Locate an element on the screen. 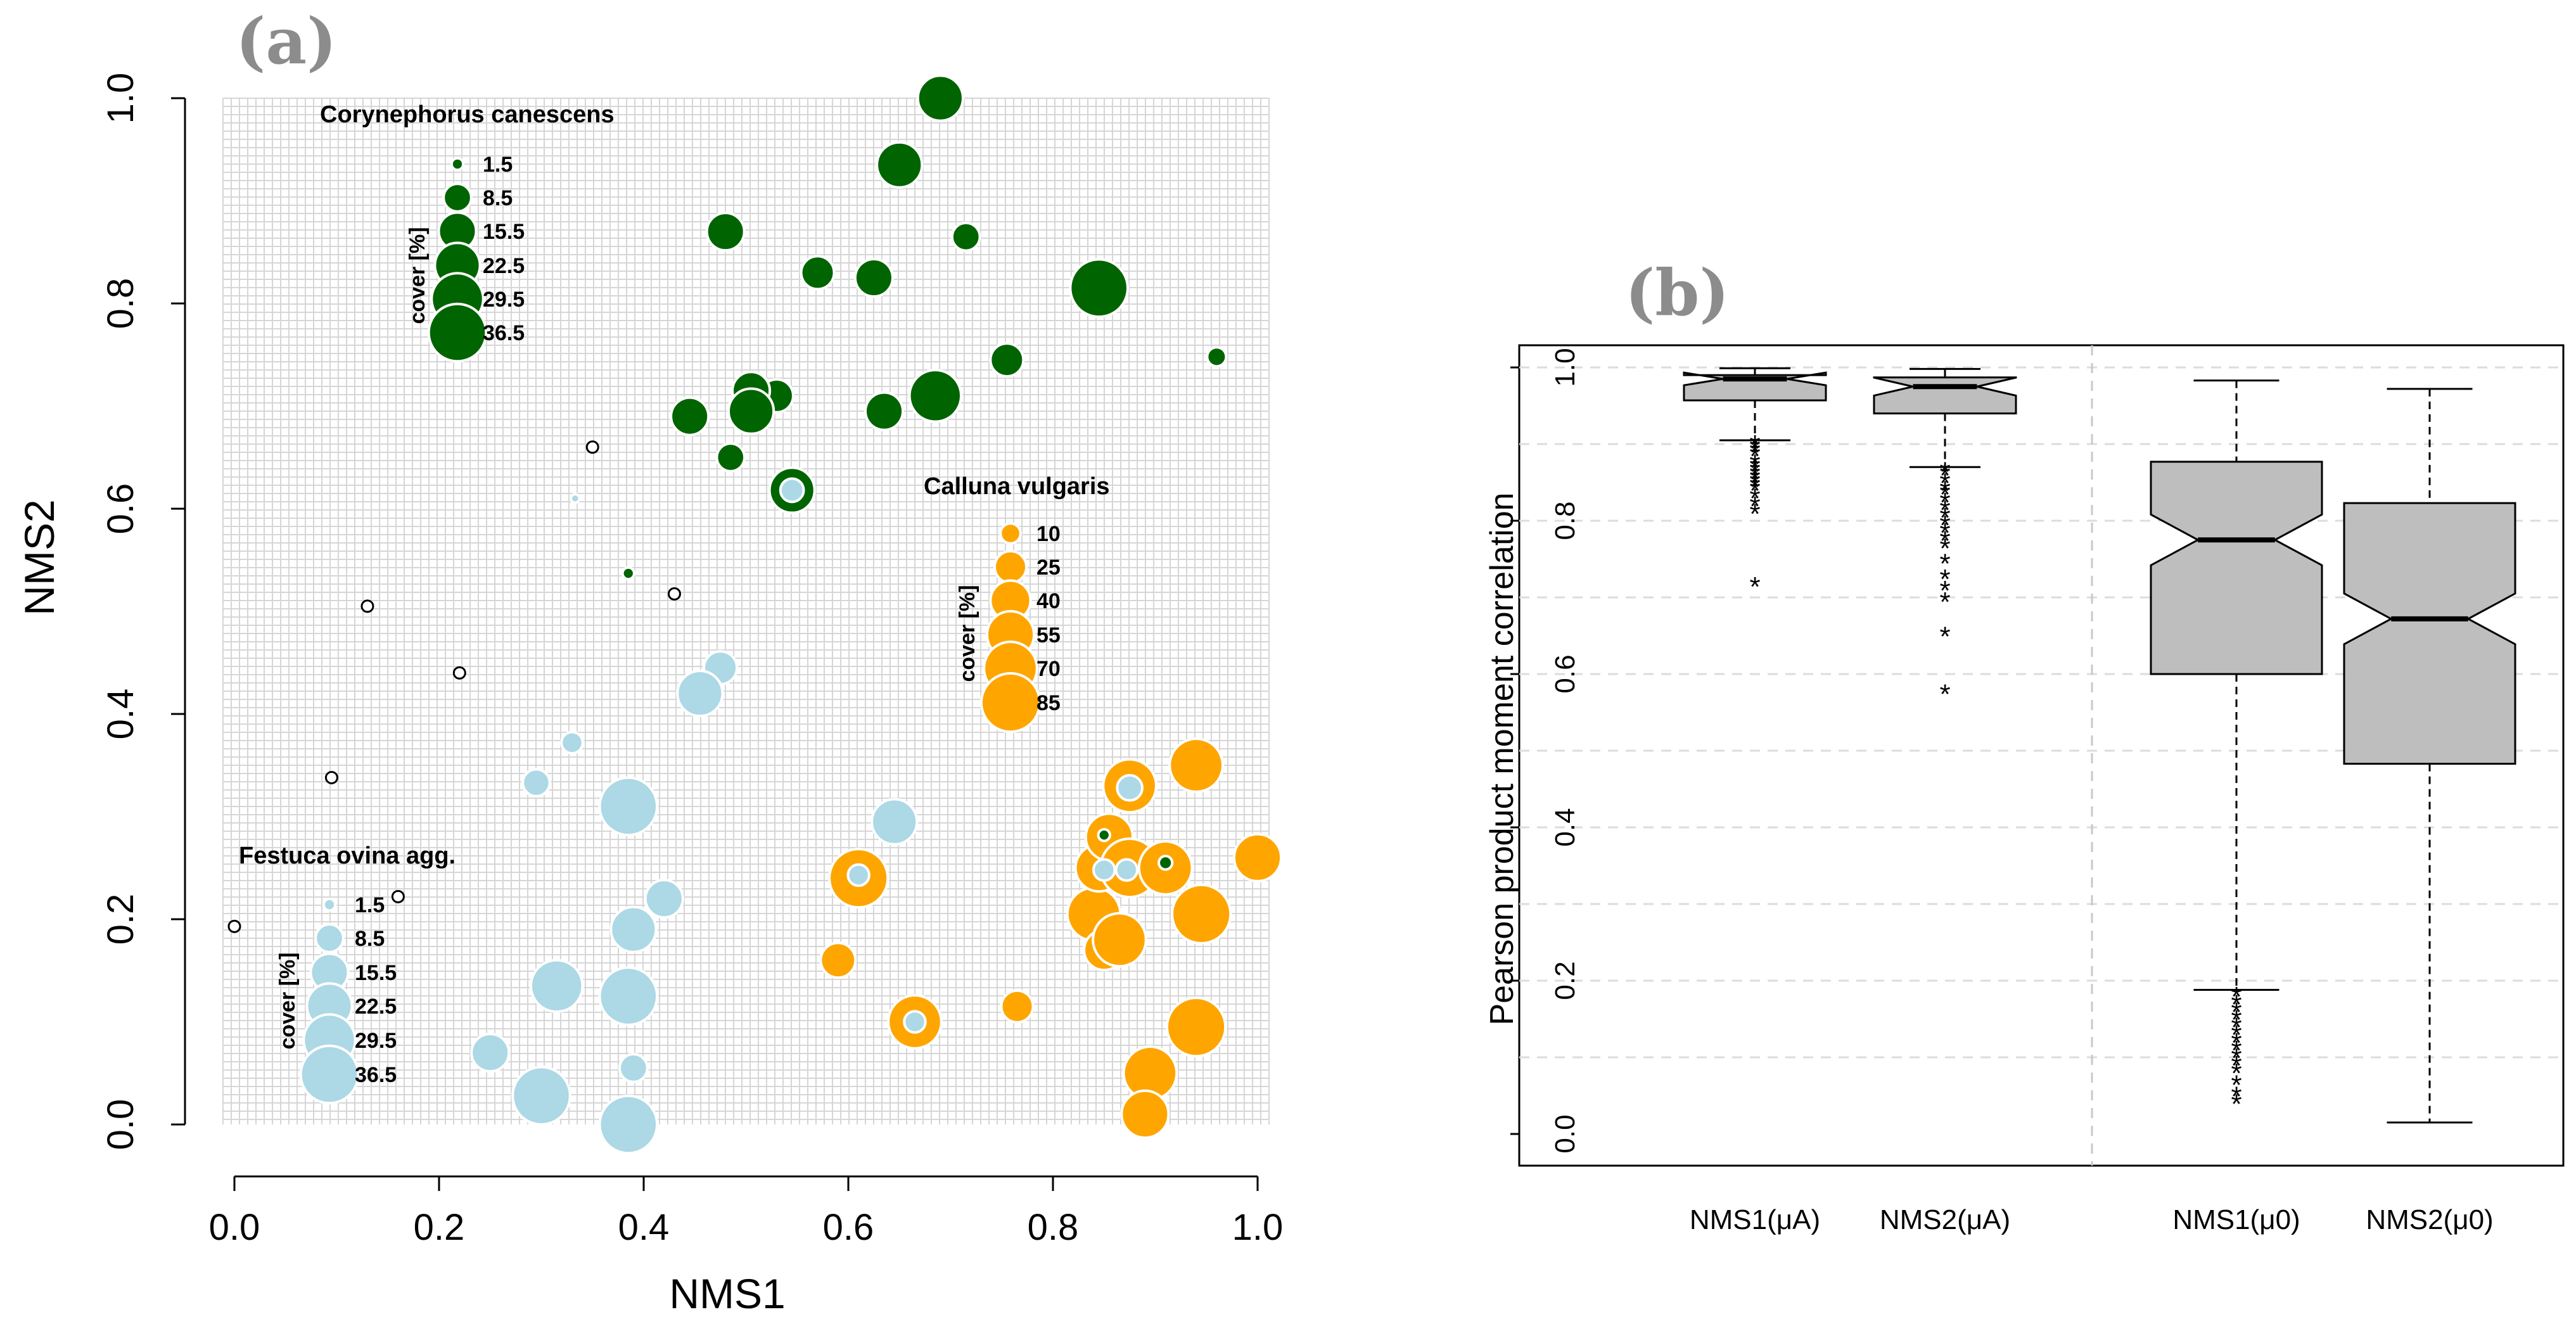 This screenshot has height=1331, width=2576. legend-title: Festuca ovina agg. is located at coordinates (348, 856).